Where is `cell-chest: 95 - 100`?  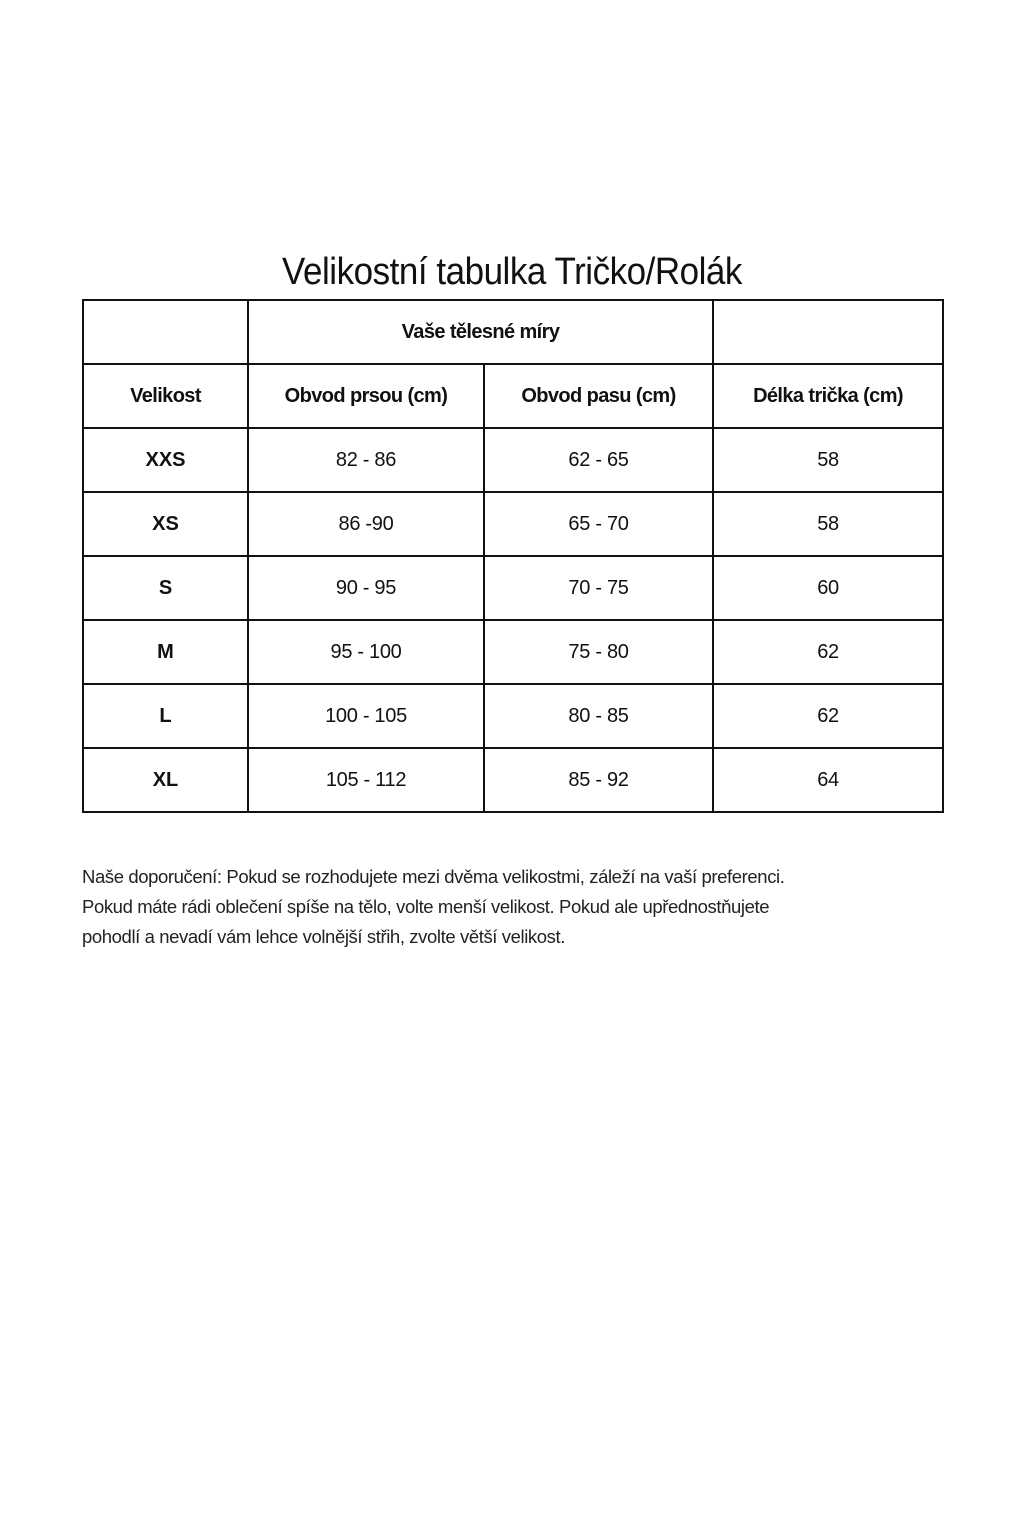
cell-chest: 95 - 100 is located at coordinates (366, 652).